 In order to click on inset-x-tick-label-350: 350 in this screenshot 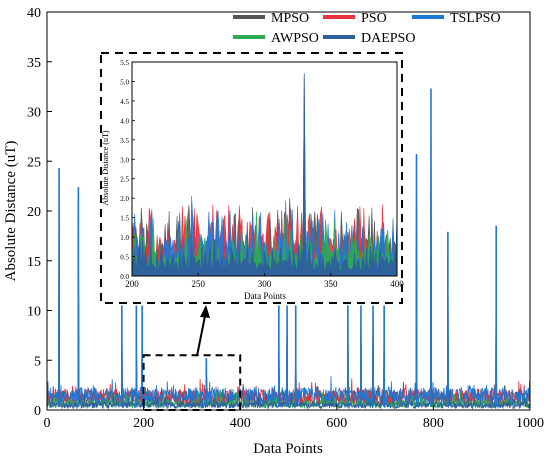, I will do `click(331, 284)`.